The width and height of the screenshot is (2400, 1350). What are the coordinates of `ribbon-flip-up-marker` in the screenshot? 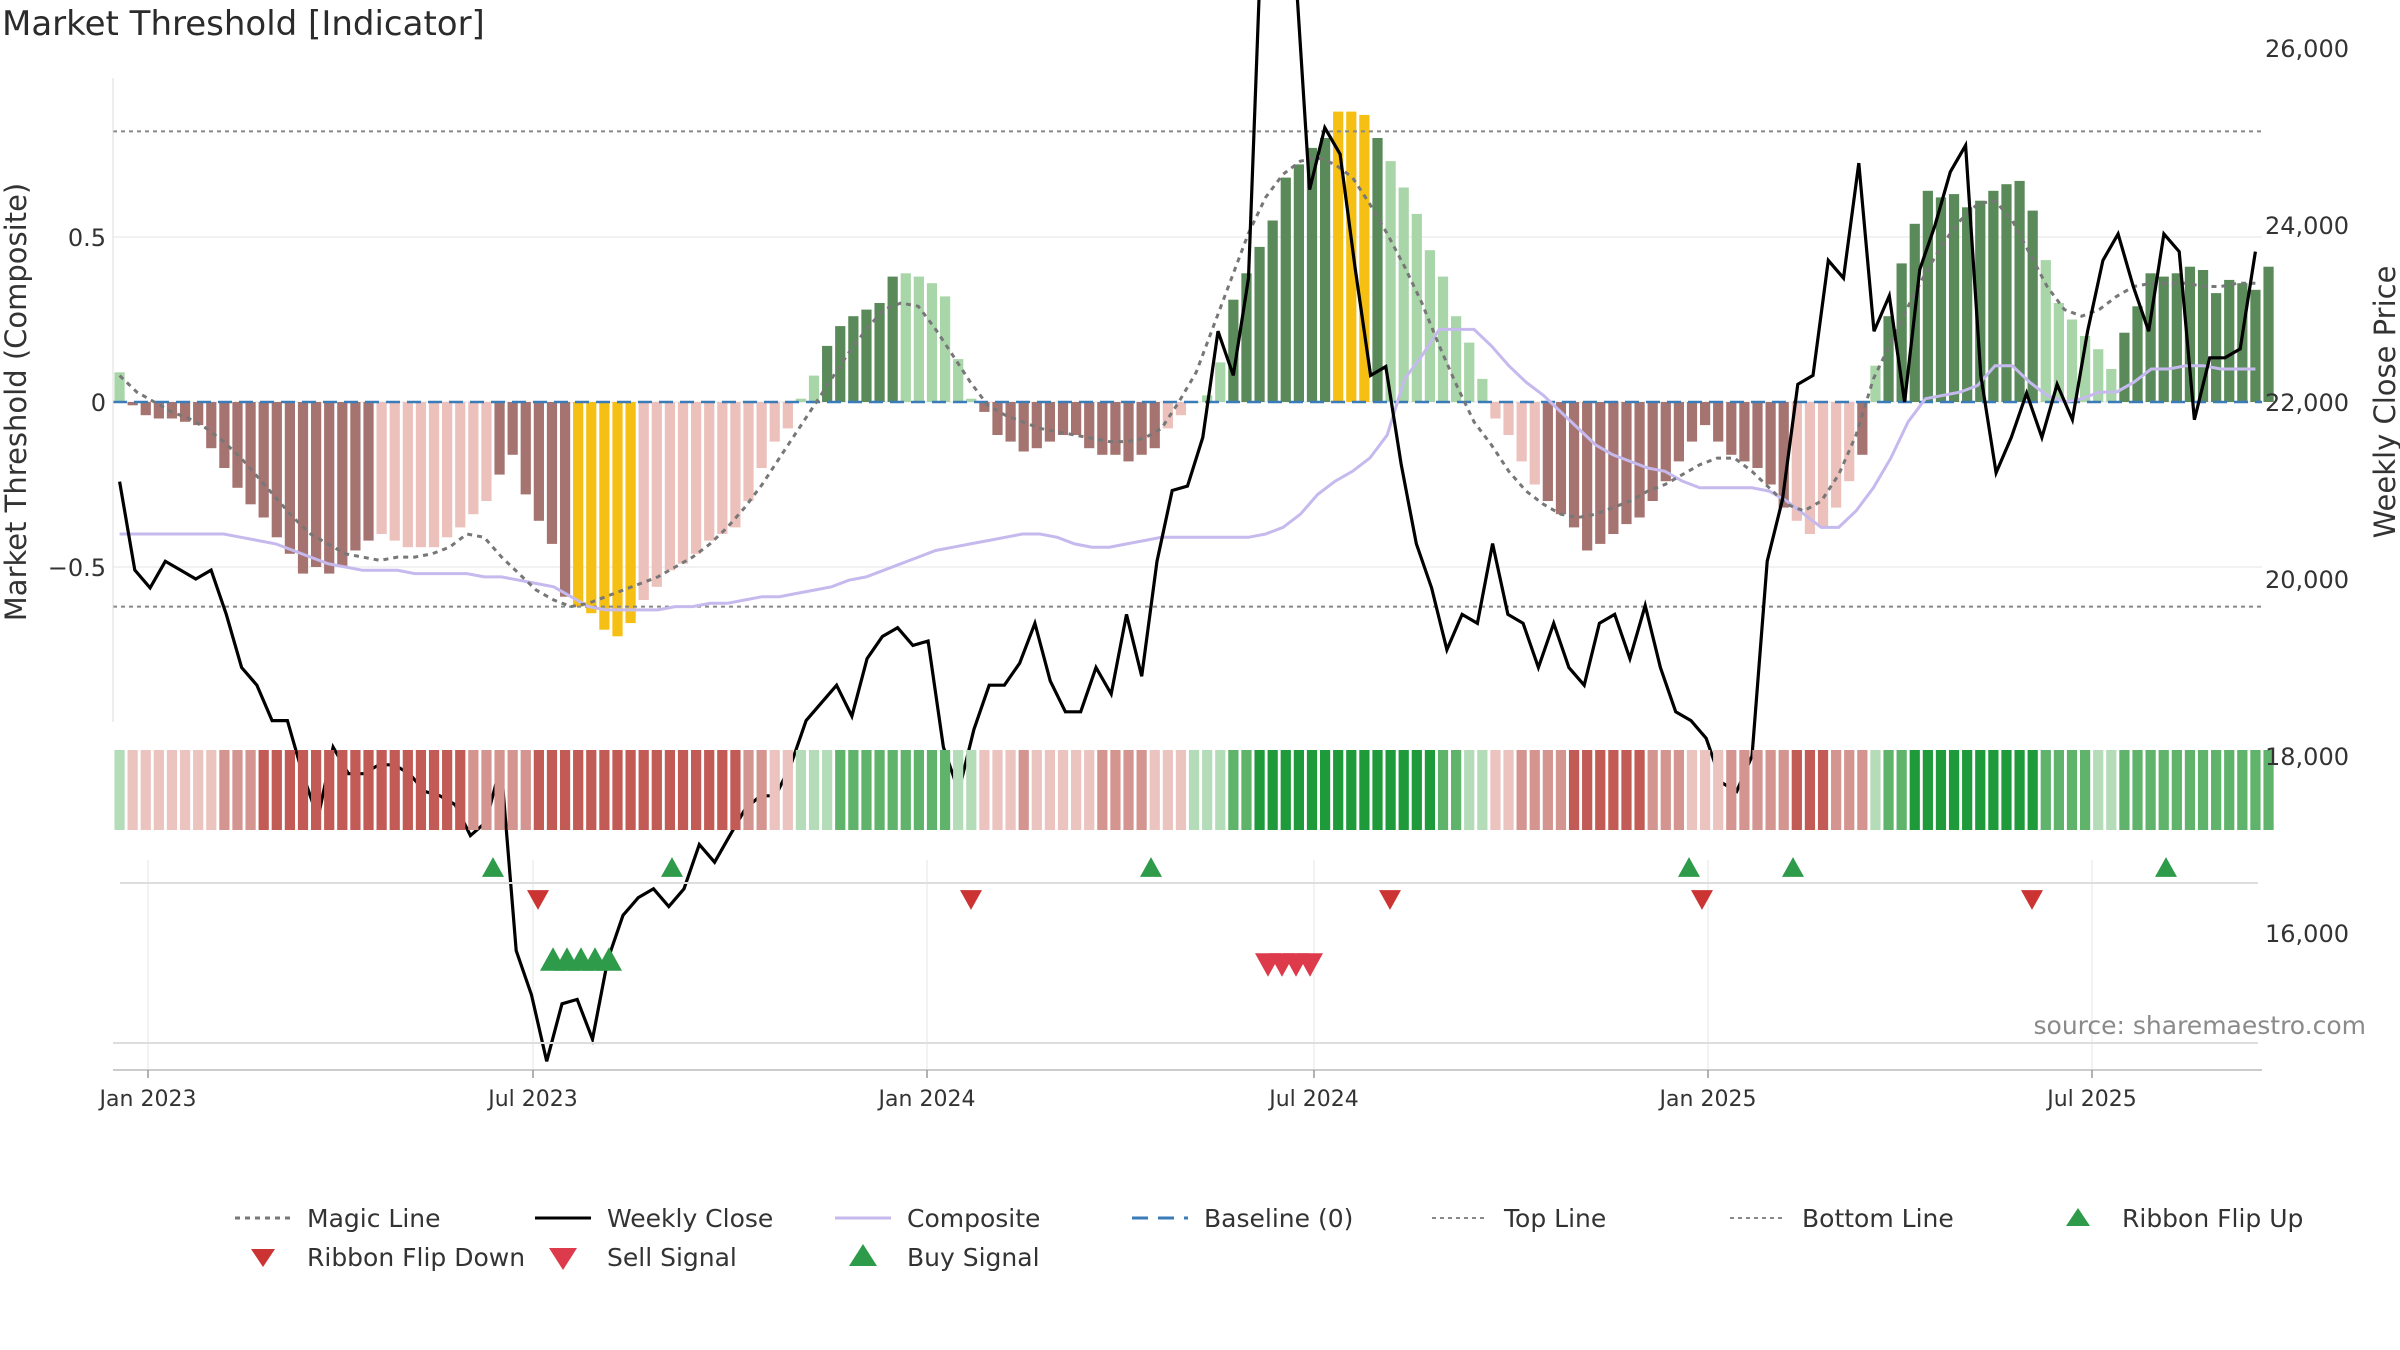 It's located at (1151, 867).